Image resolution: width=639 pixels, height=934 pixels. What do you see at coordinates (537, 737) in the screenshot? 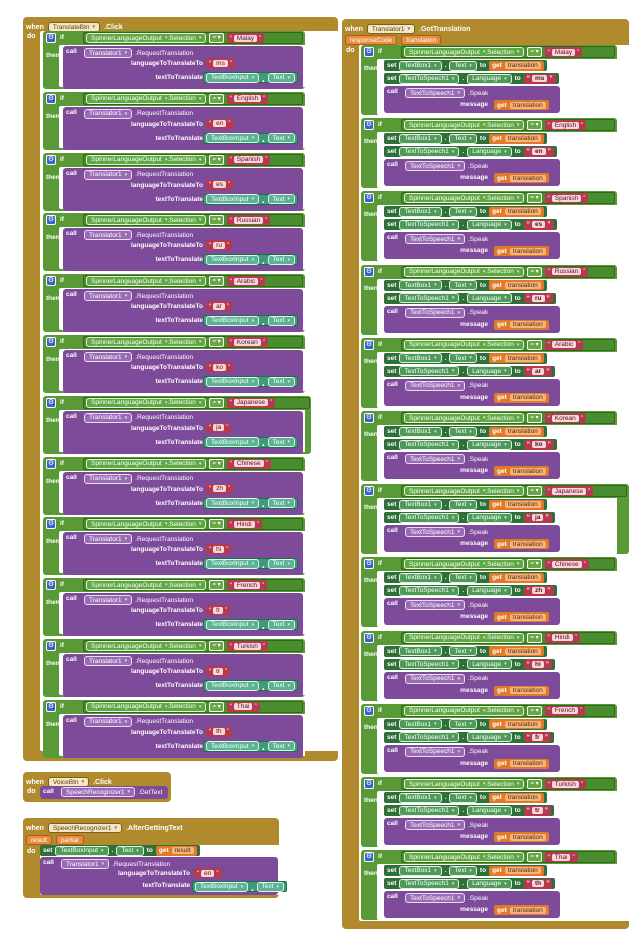
I see `language-code-string: “fr”` at bounding box center [537, 737].